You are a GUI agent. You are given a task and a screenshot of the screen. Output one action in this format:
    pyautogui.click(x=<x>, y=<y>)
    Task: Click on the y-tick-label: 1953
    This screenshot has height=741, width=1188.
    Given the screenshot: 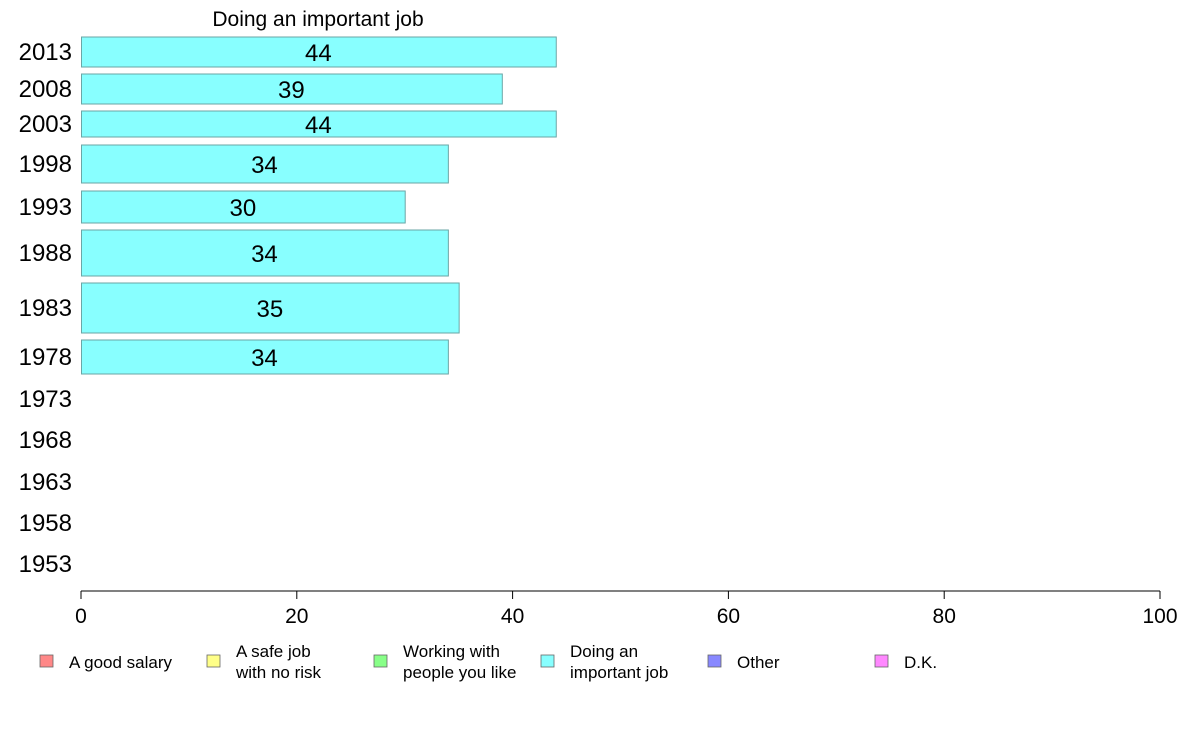 What is the action you would take?
    pyautogui.click(x=45, y=564)
    